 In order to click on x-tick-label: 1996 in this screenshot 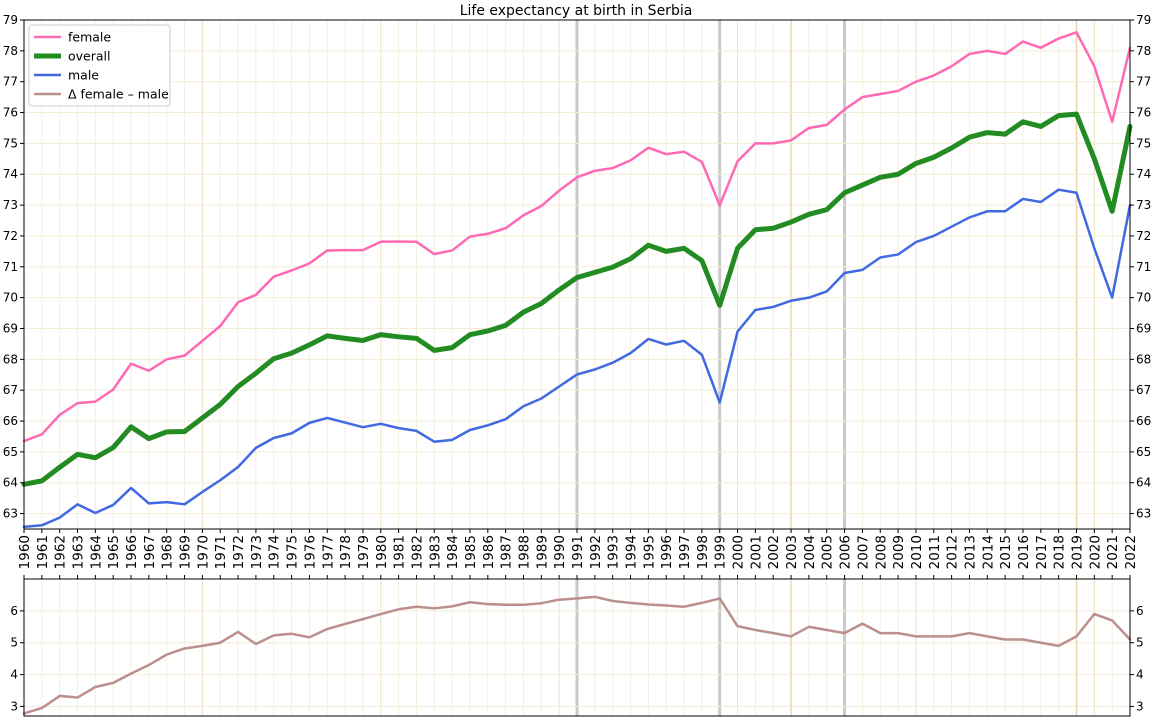, I will do `click(667, 552)`.